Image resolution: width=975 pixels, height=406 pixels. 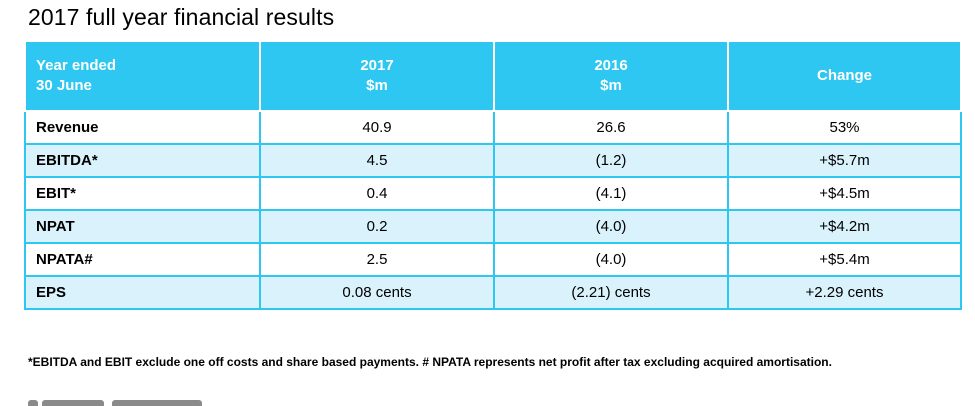 I want to click on value-2016: (2.21) cents, so click(x=611, y=292).